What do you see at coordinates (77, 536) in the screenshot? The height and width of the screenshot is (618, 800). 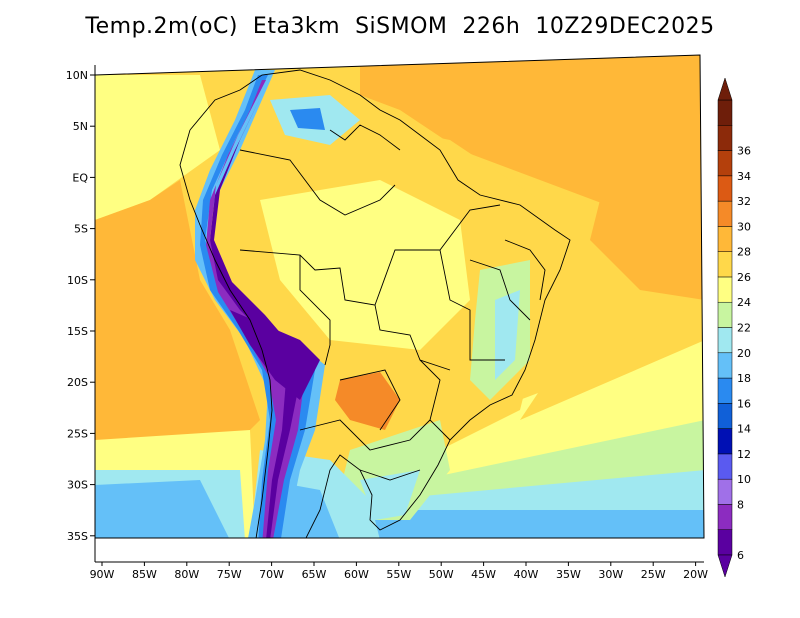 I see `lat-label: 35S` at bounding box center [77, 536].